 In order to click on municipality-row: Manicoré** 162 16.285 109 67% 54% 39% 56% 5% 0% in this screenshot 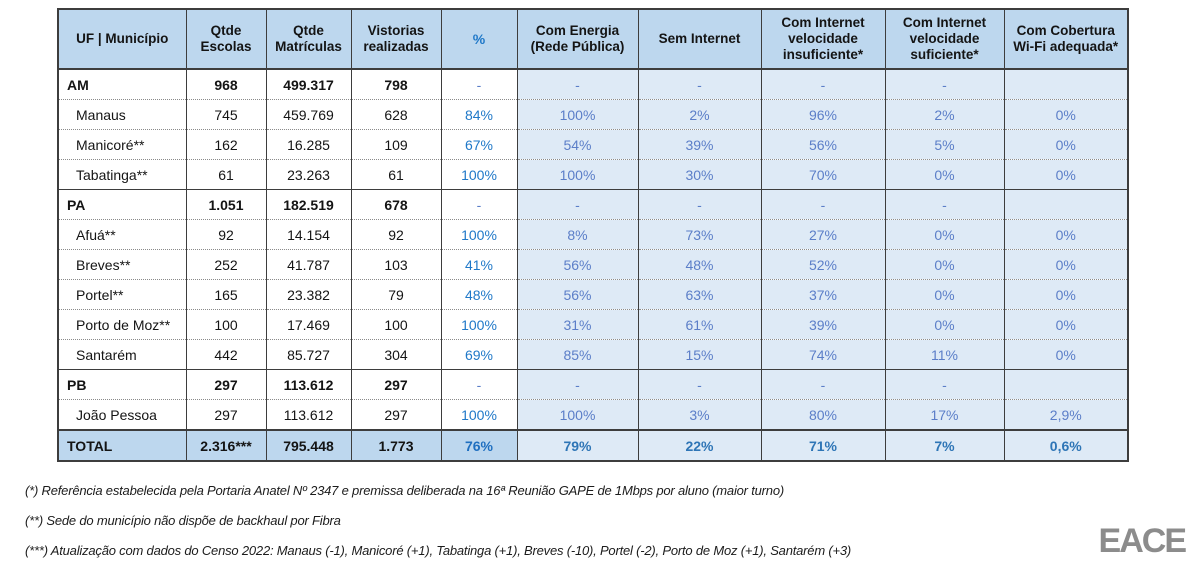, I will do `click(593, 144)`.